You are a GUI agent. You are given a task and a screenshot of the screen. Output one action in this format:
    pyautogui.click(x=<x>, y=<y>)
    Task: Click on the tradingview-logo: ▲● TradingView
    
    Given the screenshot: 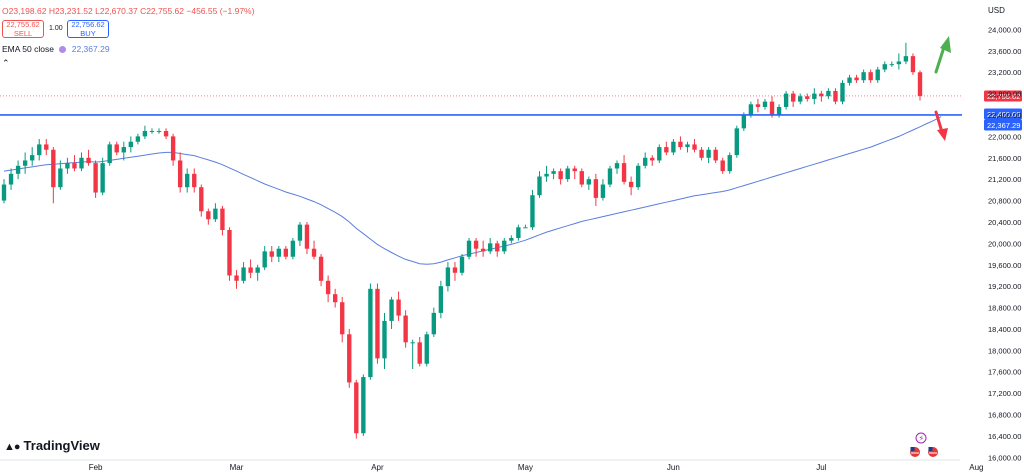 What is the action you would take?
    pyautogui.click(x=52, y=445)
    